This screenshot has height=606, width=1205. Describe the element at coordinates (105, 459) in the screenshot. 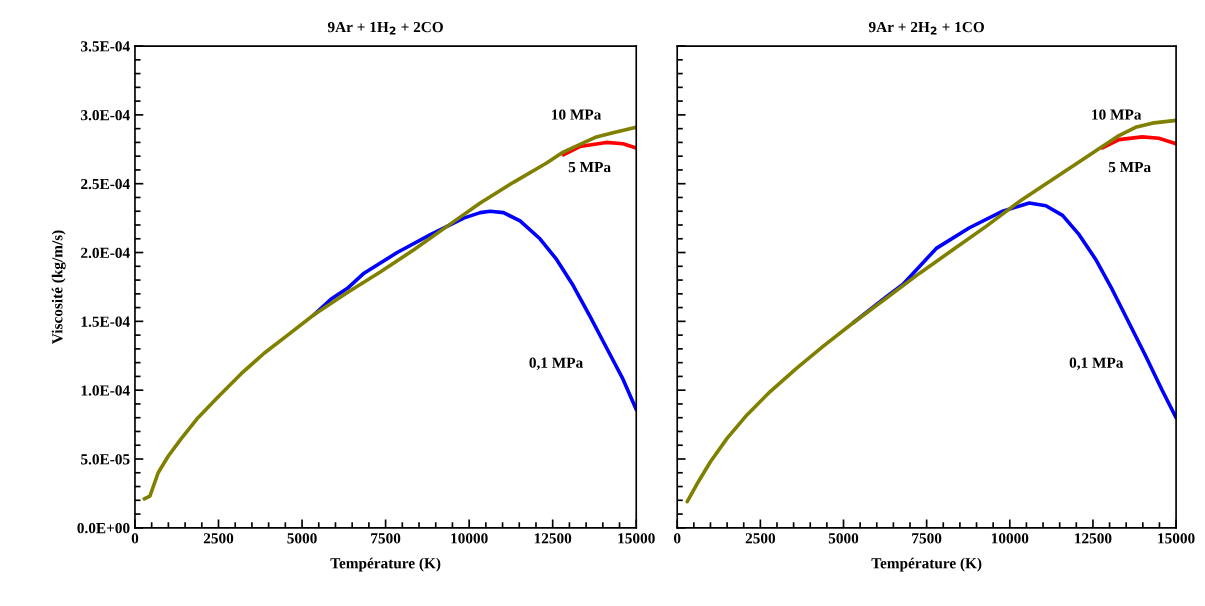

I see `y-tick-label: 5.0E-05` at that location.